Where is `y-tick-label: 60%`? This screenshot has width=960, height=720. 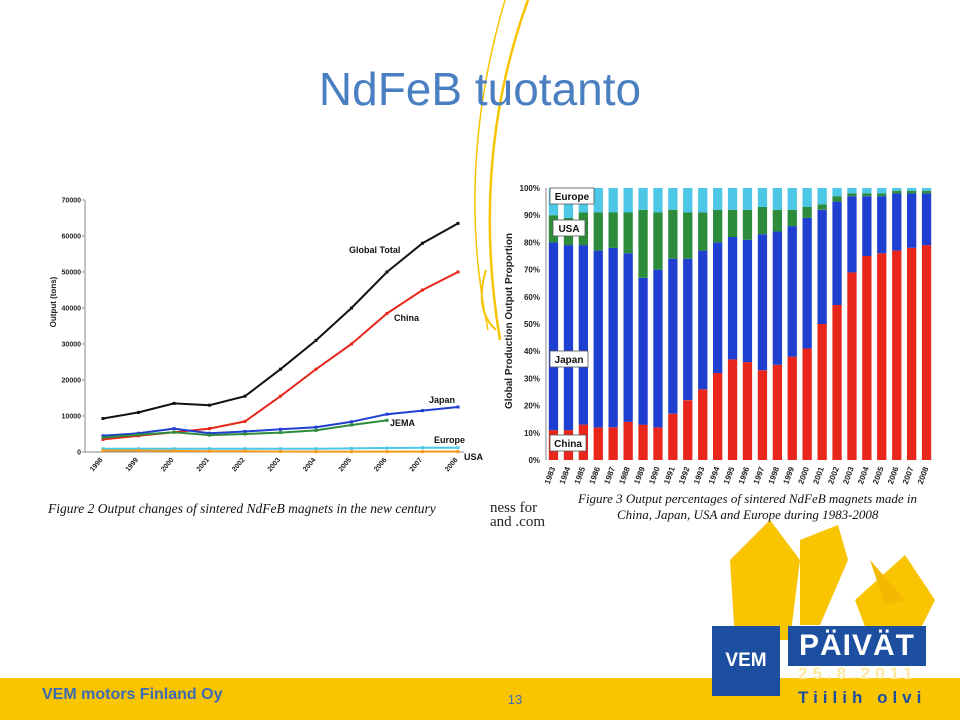 y-tick-label: 60% is located at coordinates (532, 297).